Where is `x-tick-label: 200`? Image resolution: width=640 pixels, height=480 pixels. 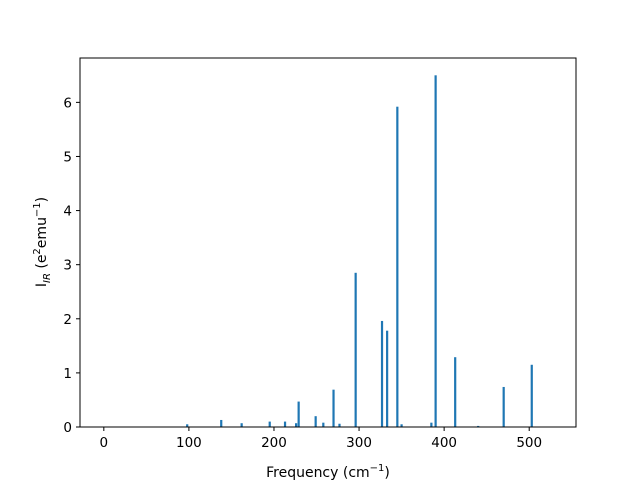 x-tick-label: 200 is located at coordinates (274, 443).